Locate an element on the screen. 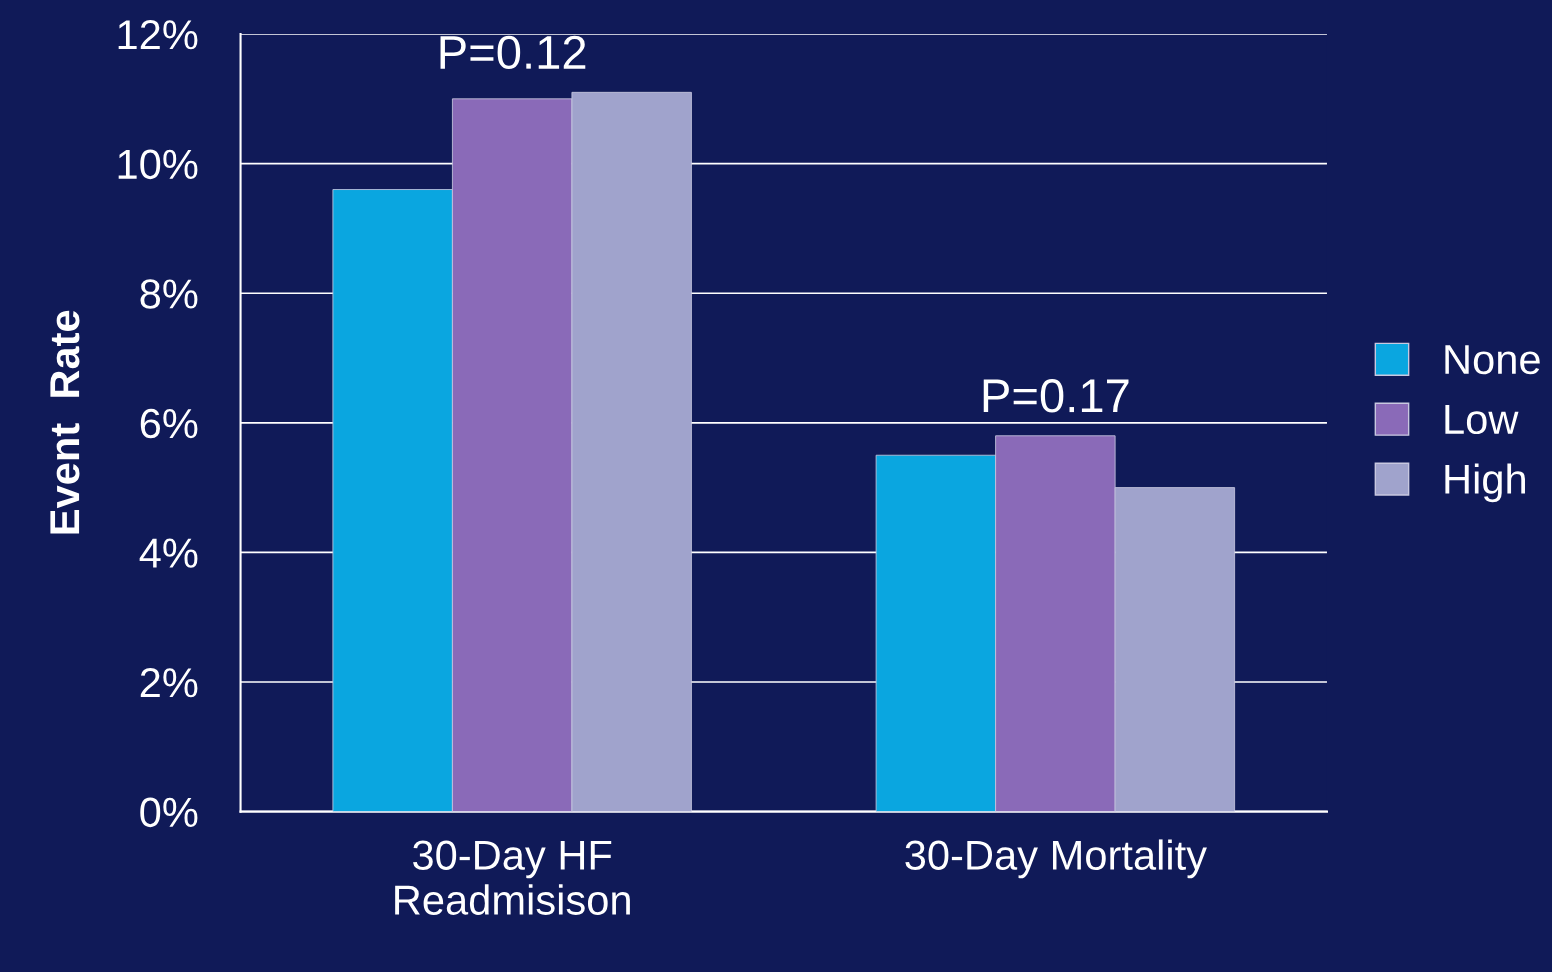  legend-label: Low is located at coordinates (1482, 420).